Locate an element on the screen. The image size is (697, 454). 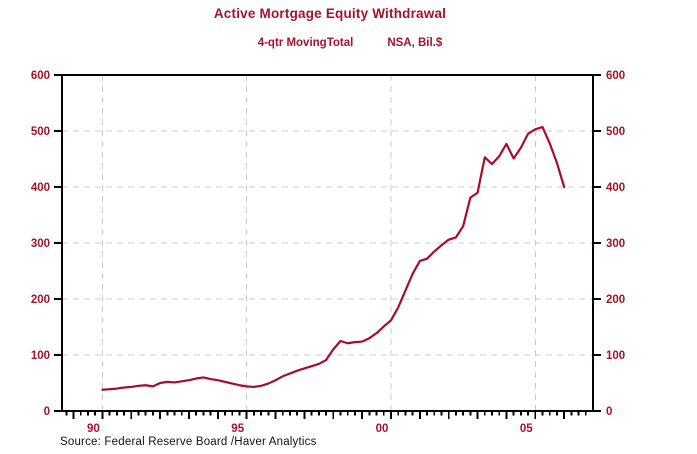
y-axis-label-left: 0 is located at coordinates (47, 412).